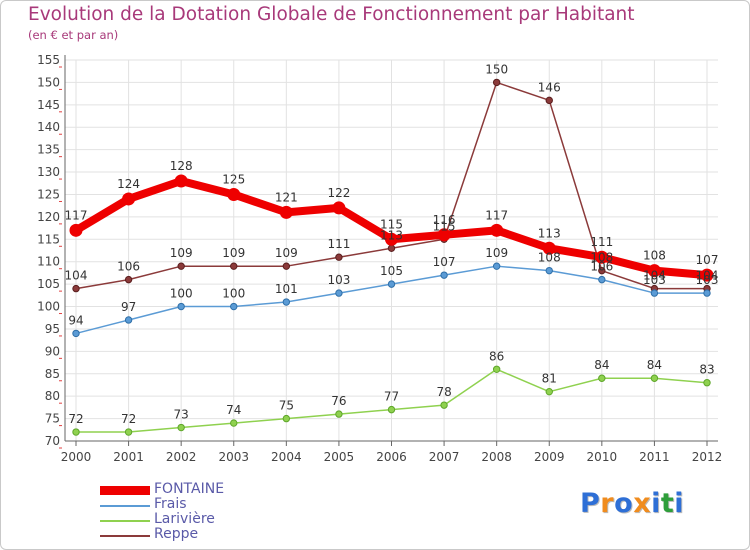 This screenshot has height=550, width=750. Describe the element at coordinates (48, 239) in the screenshot. I see `y-tick-label: 115` at that location.